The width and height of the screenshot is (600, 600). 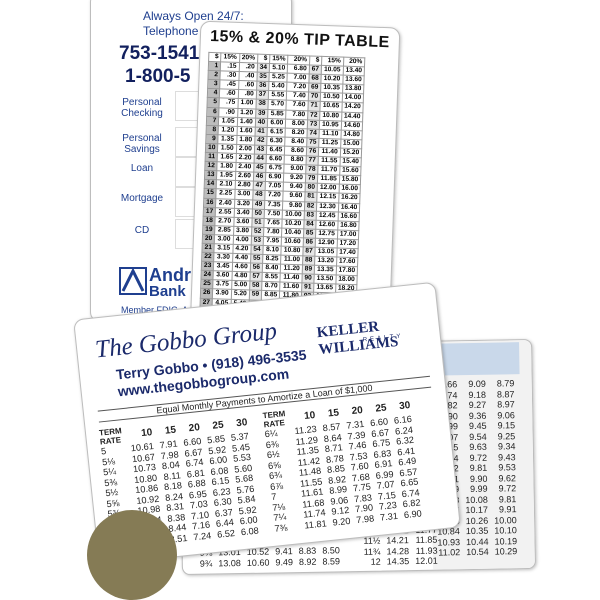 What do you see at coordinates (213, 111) in the screenshot?
I see `cell: 6` at bounding box center [213, 111].